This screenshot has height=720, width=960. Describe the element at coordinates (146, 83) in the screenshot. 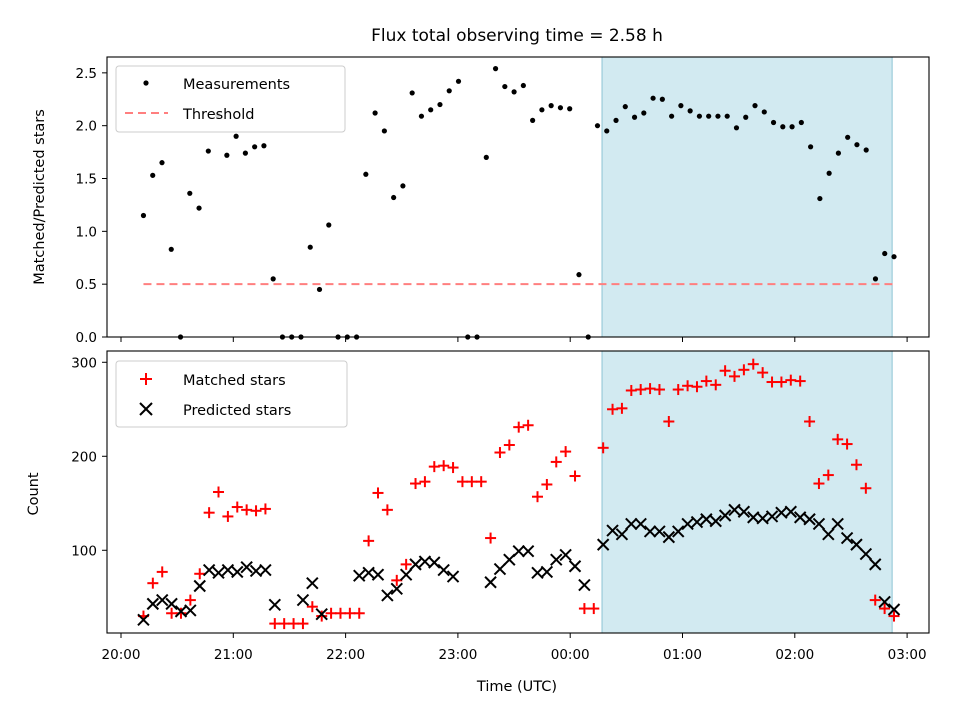

I see `legend-measurements-marker` at that location.